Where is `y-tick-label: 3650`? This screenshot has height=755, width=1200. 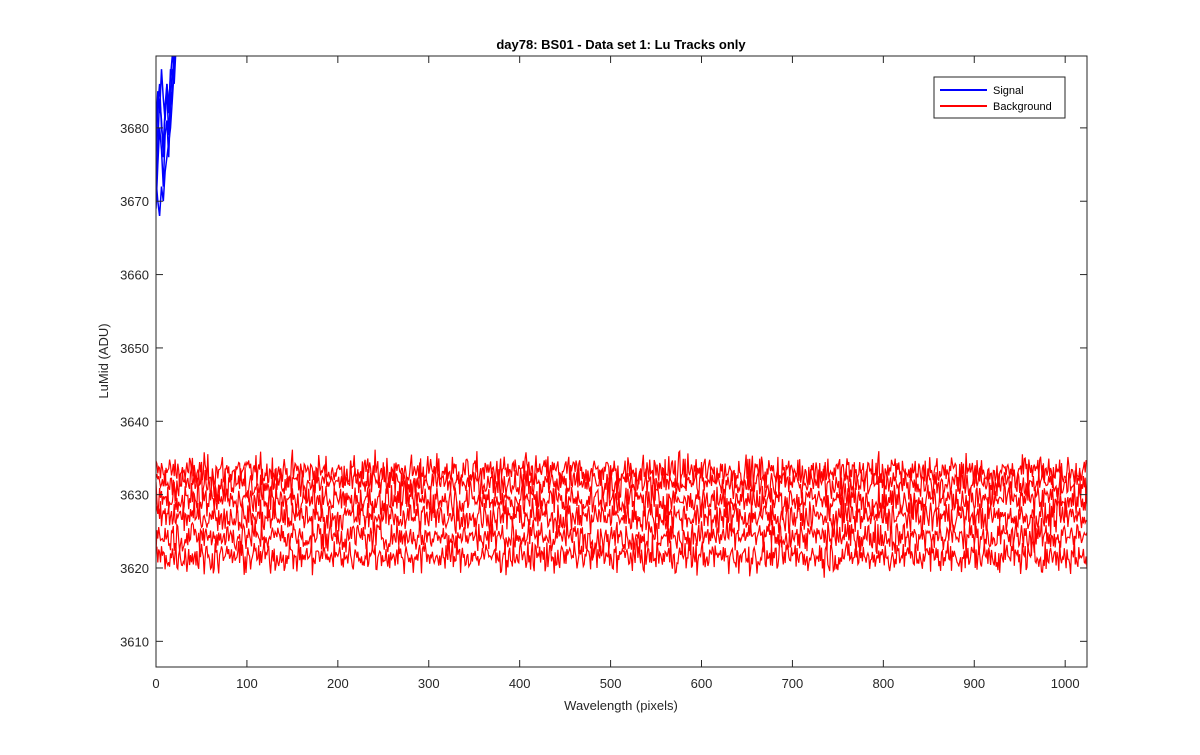
y-tick-label: 3650 is located at coordinates (134, 348).